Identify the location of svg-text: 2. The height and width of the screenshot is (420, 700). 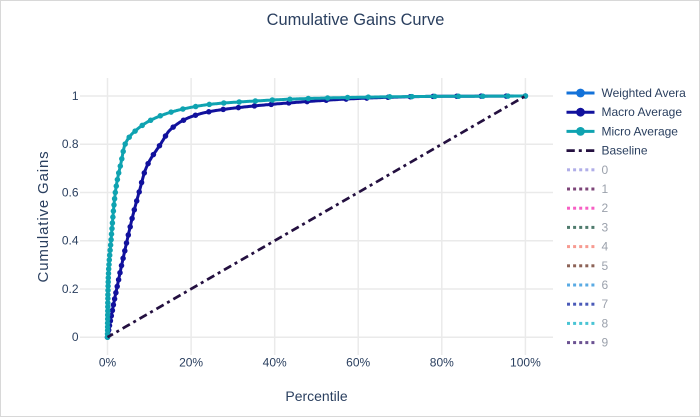
(605, 208).